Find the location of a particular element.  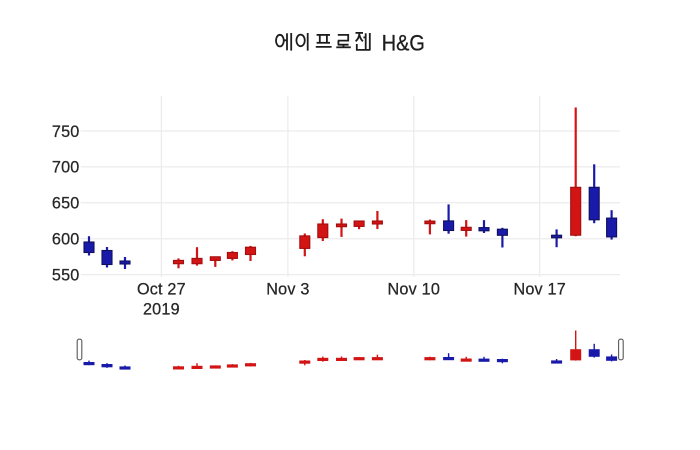

svg-text: 700 is located at coordinates (66, 168).